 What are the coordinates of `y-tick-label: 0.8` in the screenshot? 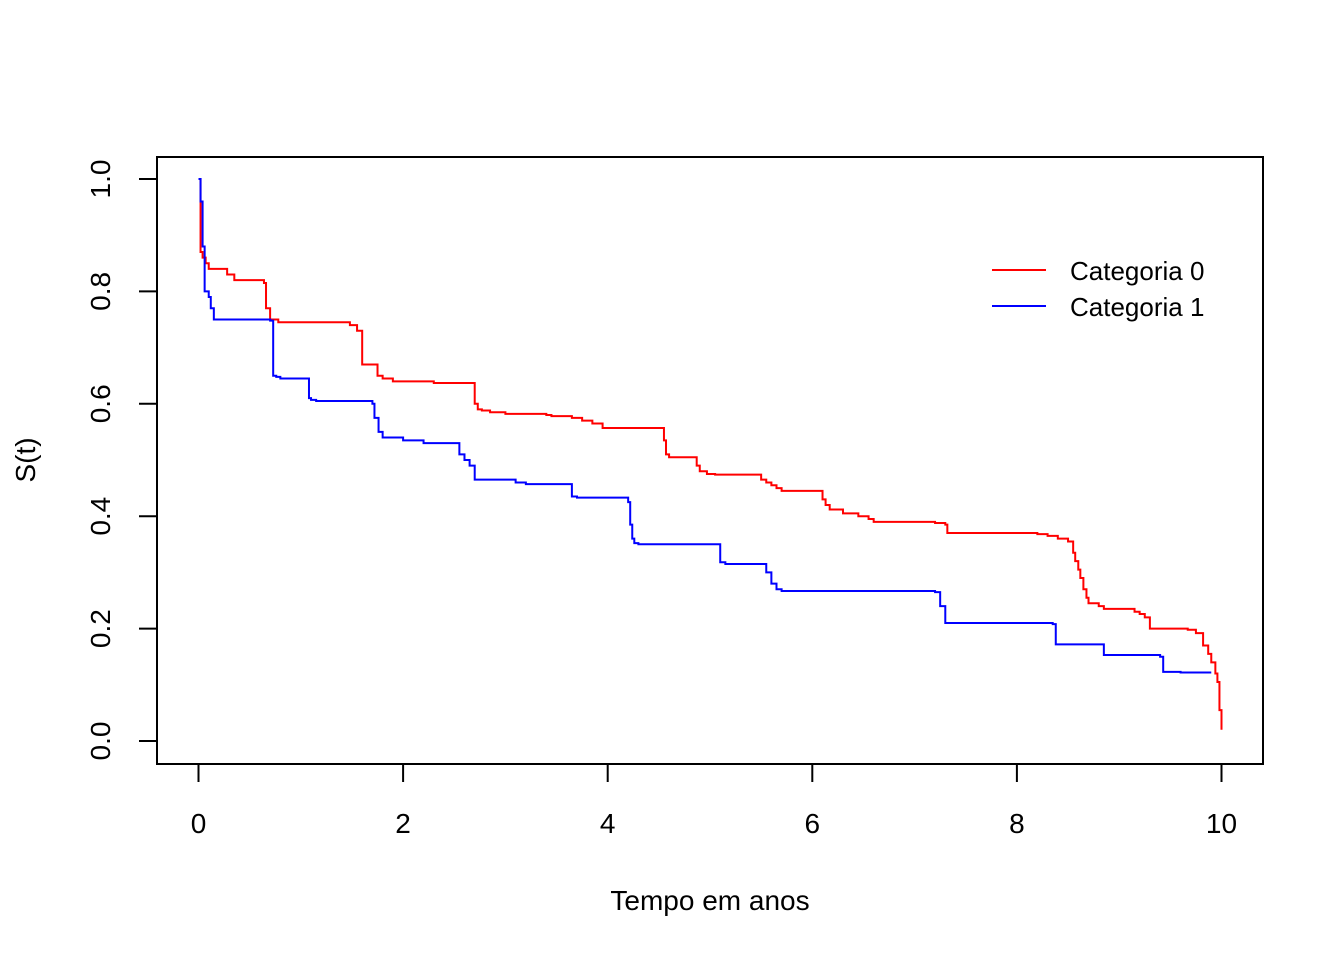 It's located at (100, 291).